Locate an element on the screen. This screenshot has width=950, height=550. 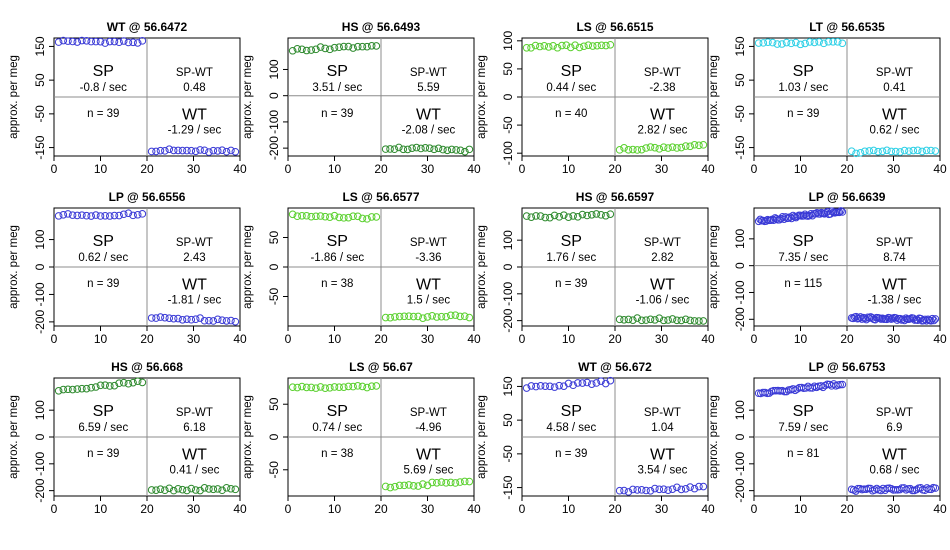
wt-rate: 5.69 / sec is located at coordinates (428, 471).